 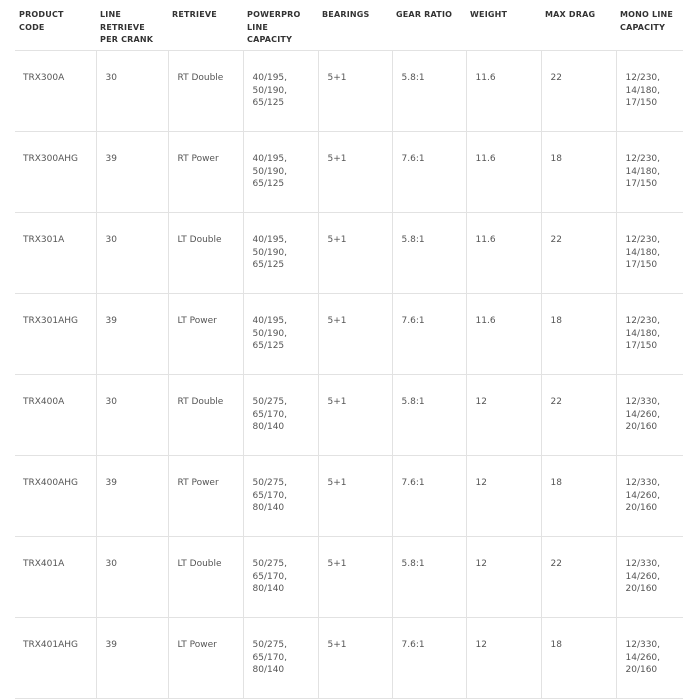 What do you see at coordinates (55, 253) in the screenshot?
I see `cell-product-code: TRX301A` at bounding box center [55, 253].